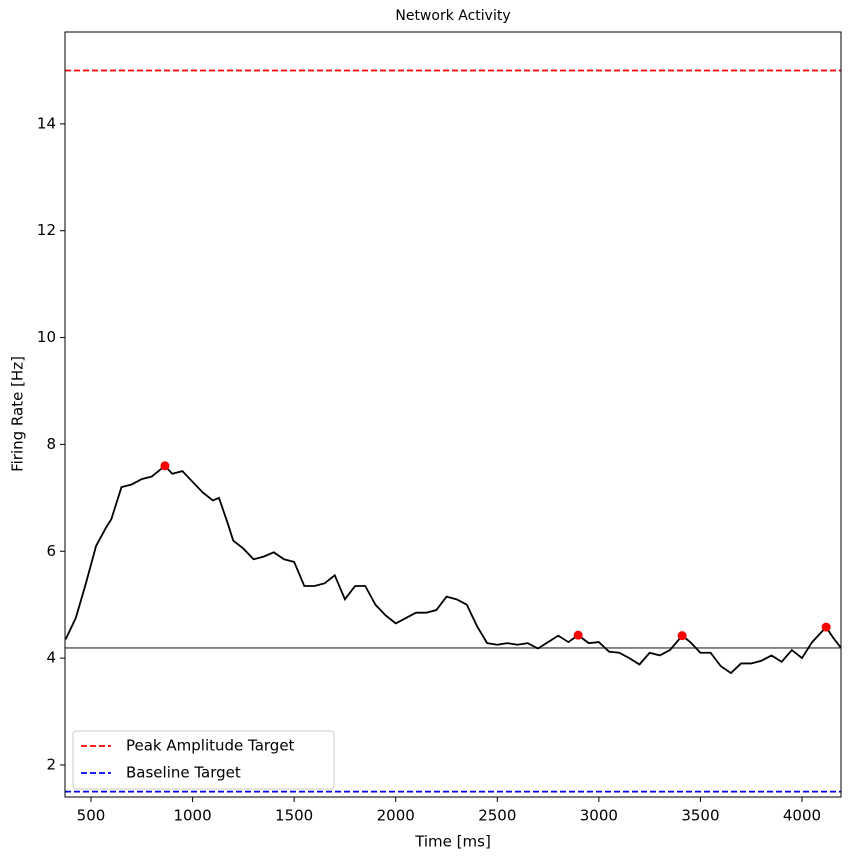 This screenshot has width=849, height=865. Describe the element at coordinates (294, 816) in the screenshot. I see `x-tick-label: 1500` at that location.